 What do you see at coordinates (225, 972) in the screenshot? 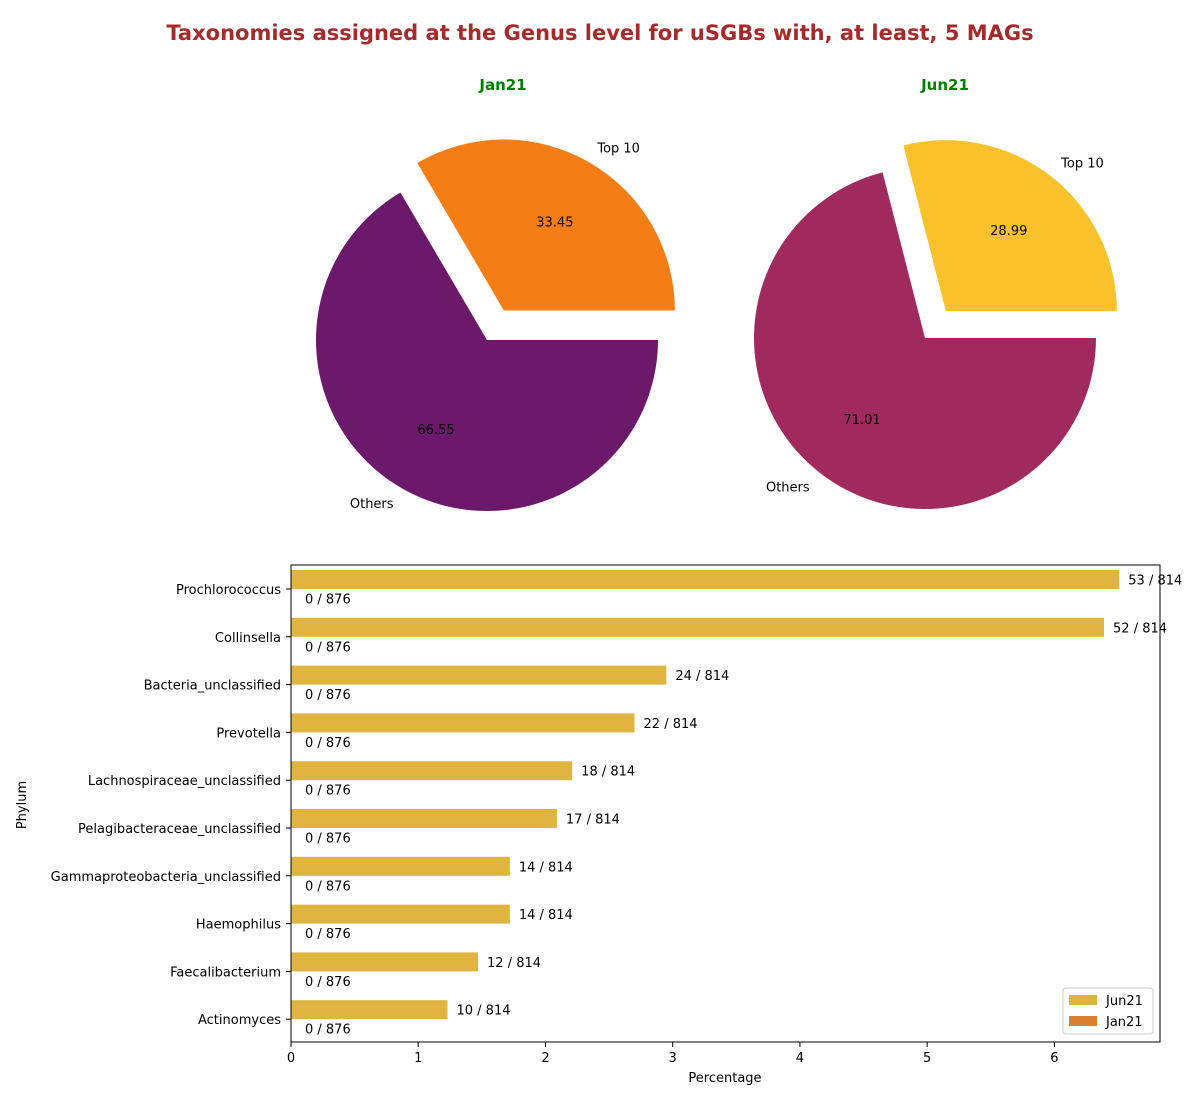
I see `y-tick-label: Faecalibacterium` at bounding box center [225, 972].